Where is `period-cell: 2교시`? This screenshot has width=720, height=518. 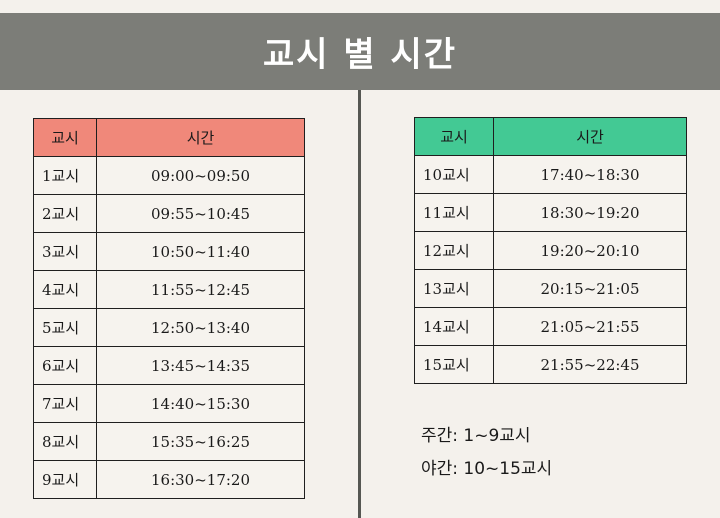 period-cell: 2교시 is located at coordinates (65, 213).